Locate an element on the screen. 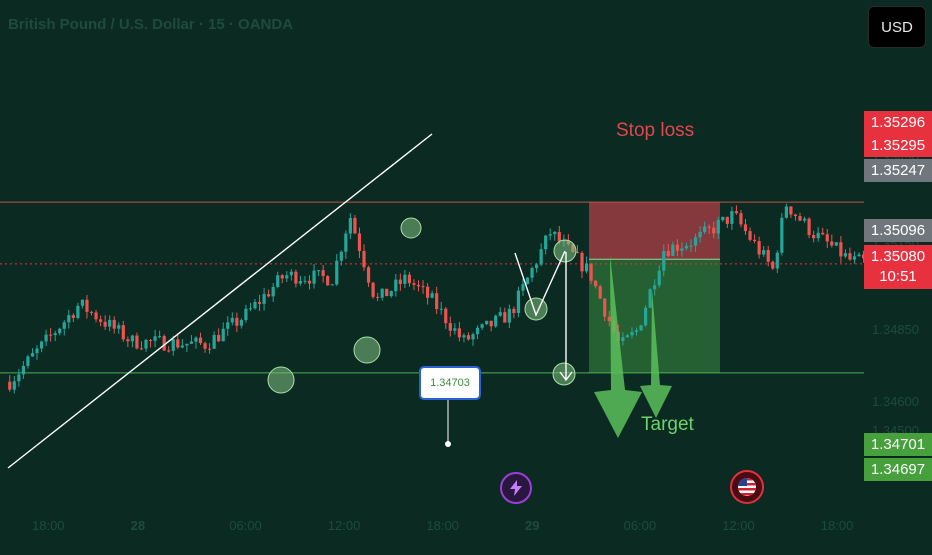 This screenshot has height=555, width=932. y-tick-label: 1.34600 is located at coordinates (895, 401).